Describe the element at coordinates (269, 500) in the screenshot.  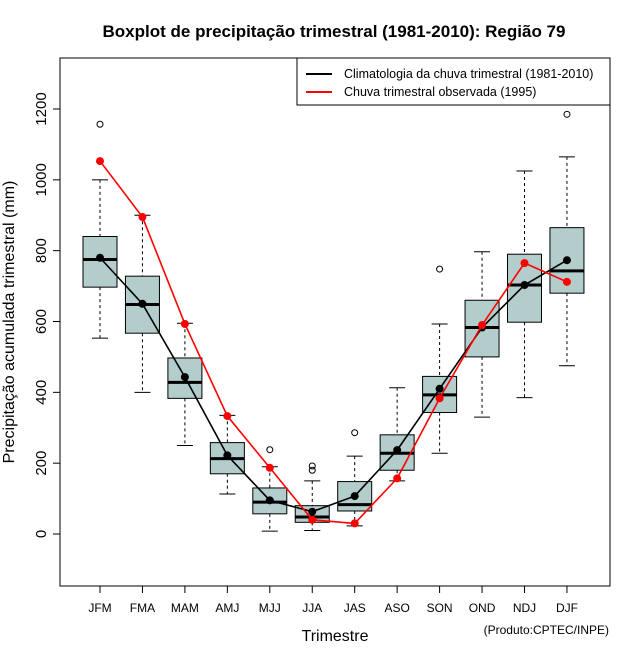
I see `climatology-point-MJJ` at that location.